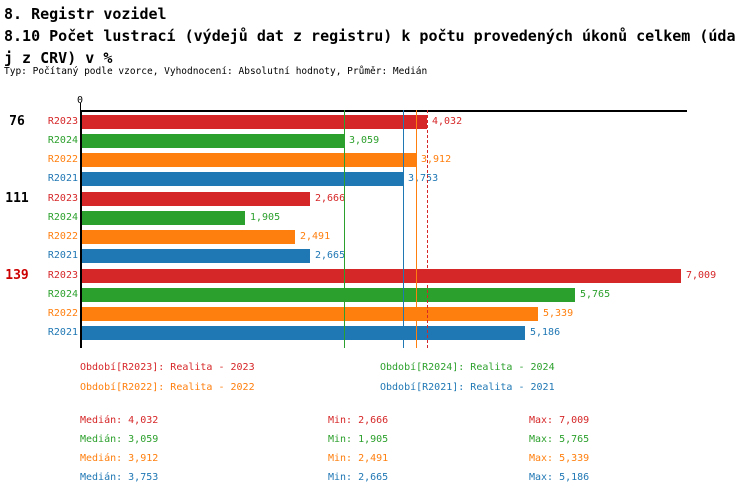 Image resolution: width=750 pixels, height=498 pixels. I want to click on bar-value-label: 2,491, so click(315, 236).